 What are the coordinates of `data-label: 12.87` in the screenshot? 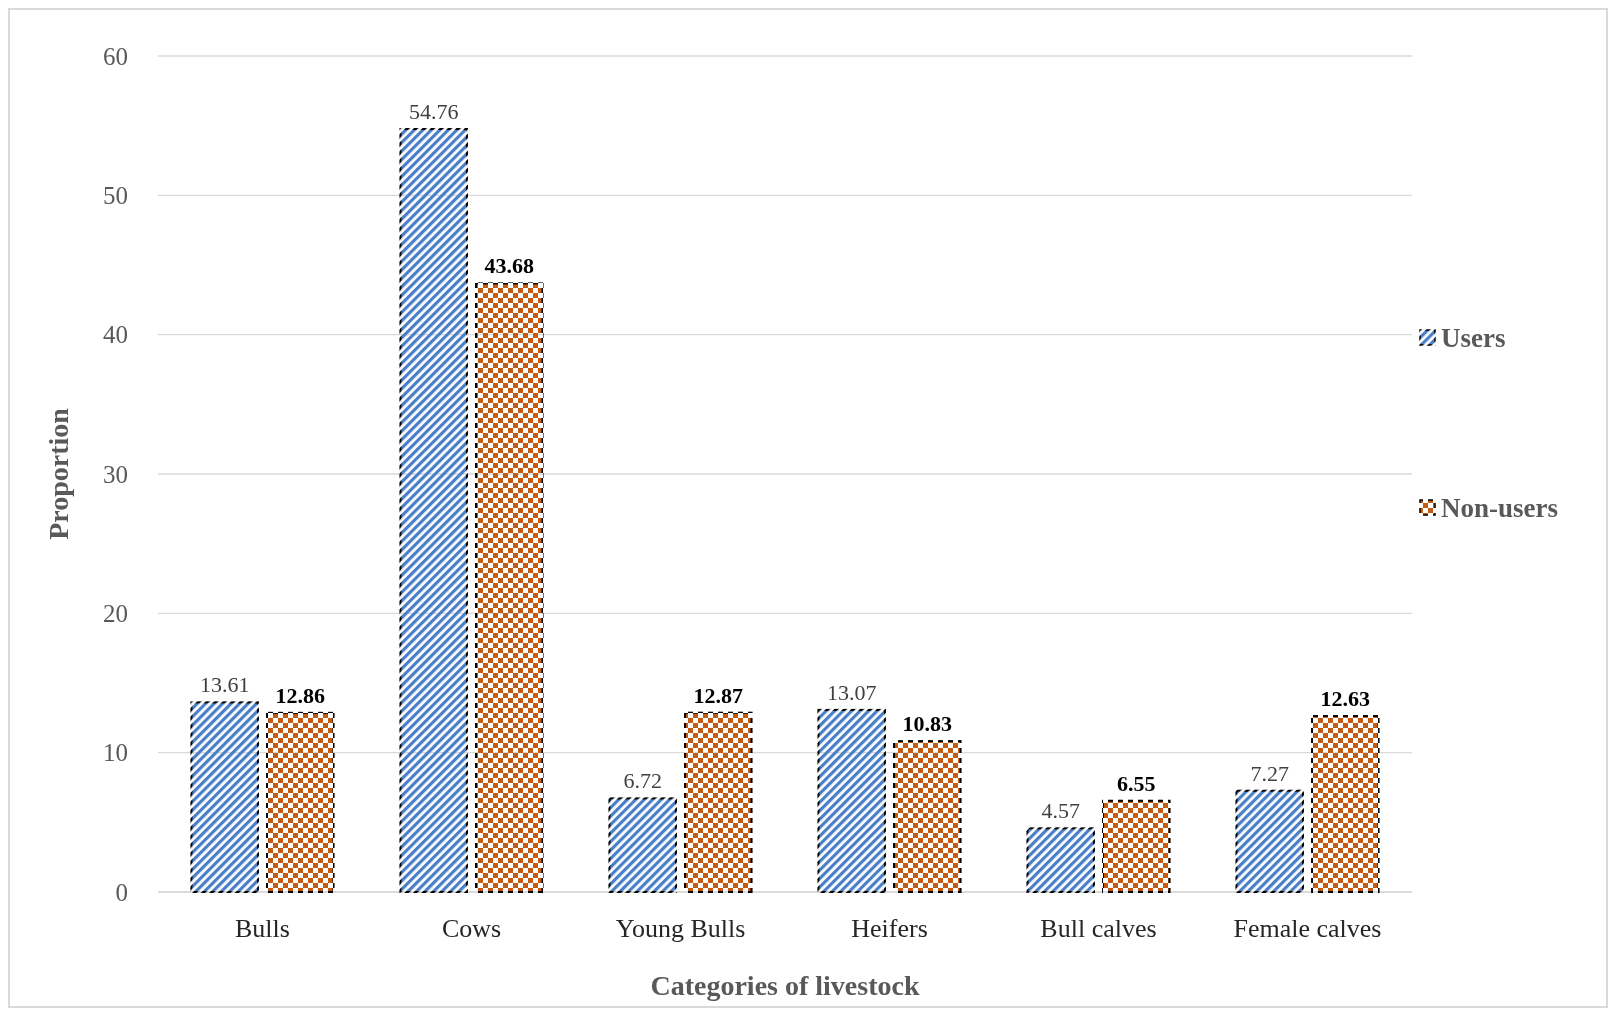 It's located at (718, 695).